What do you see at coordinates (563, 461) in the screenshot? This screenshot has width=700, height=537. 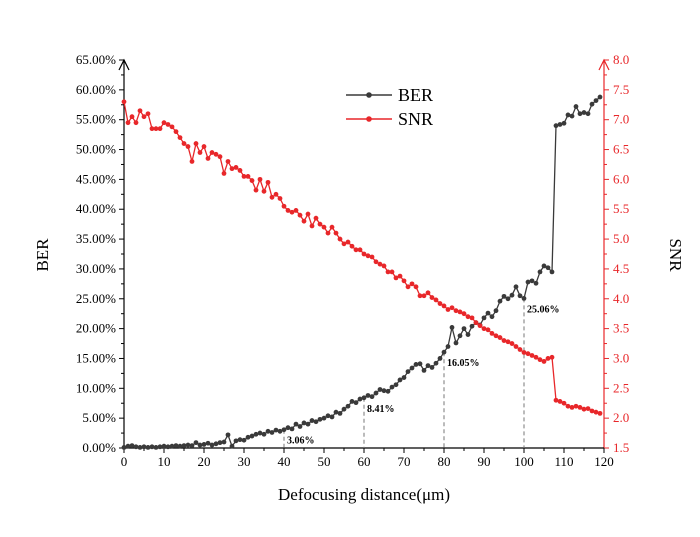 I see `x-tick-label: 110` at bounding box center [563, 461].